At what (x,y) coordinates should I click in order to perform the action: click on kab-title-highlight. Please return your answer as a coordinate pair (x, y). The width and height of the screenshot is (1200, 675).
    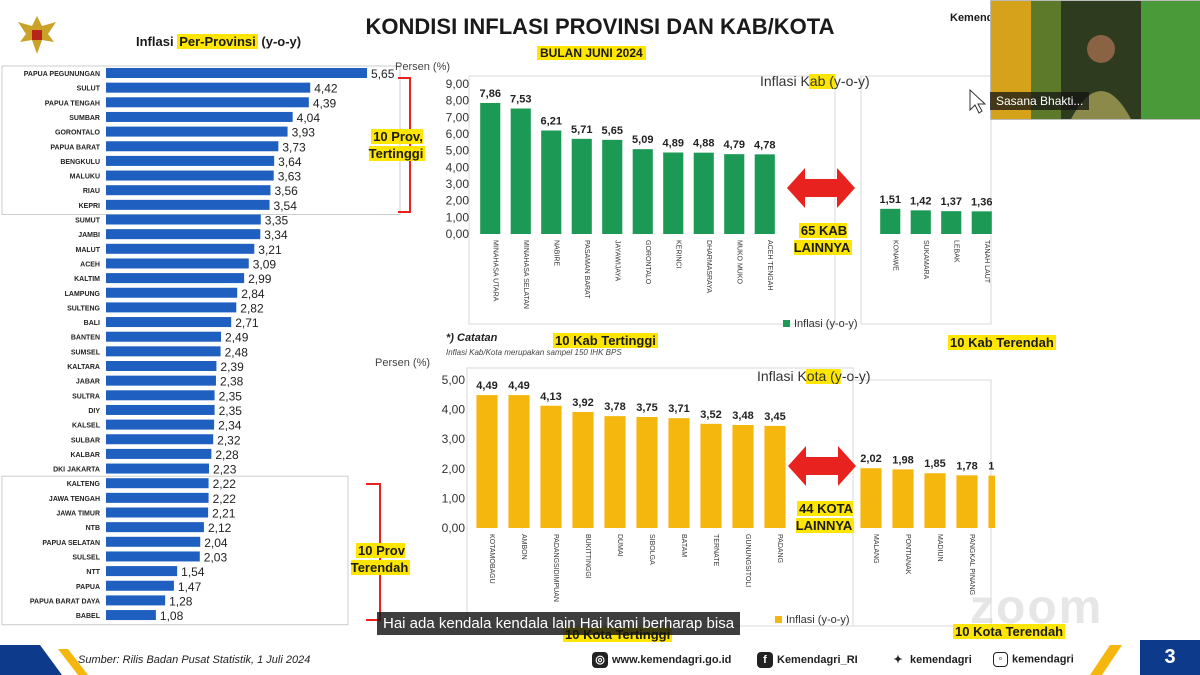
    Looking at the image, I should click on (822, 81).